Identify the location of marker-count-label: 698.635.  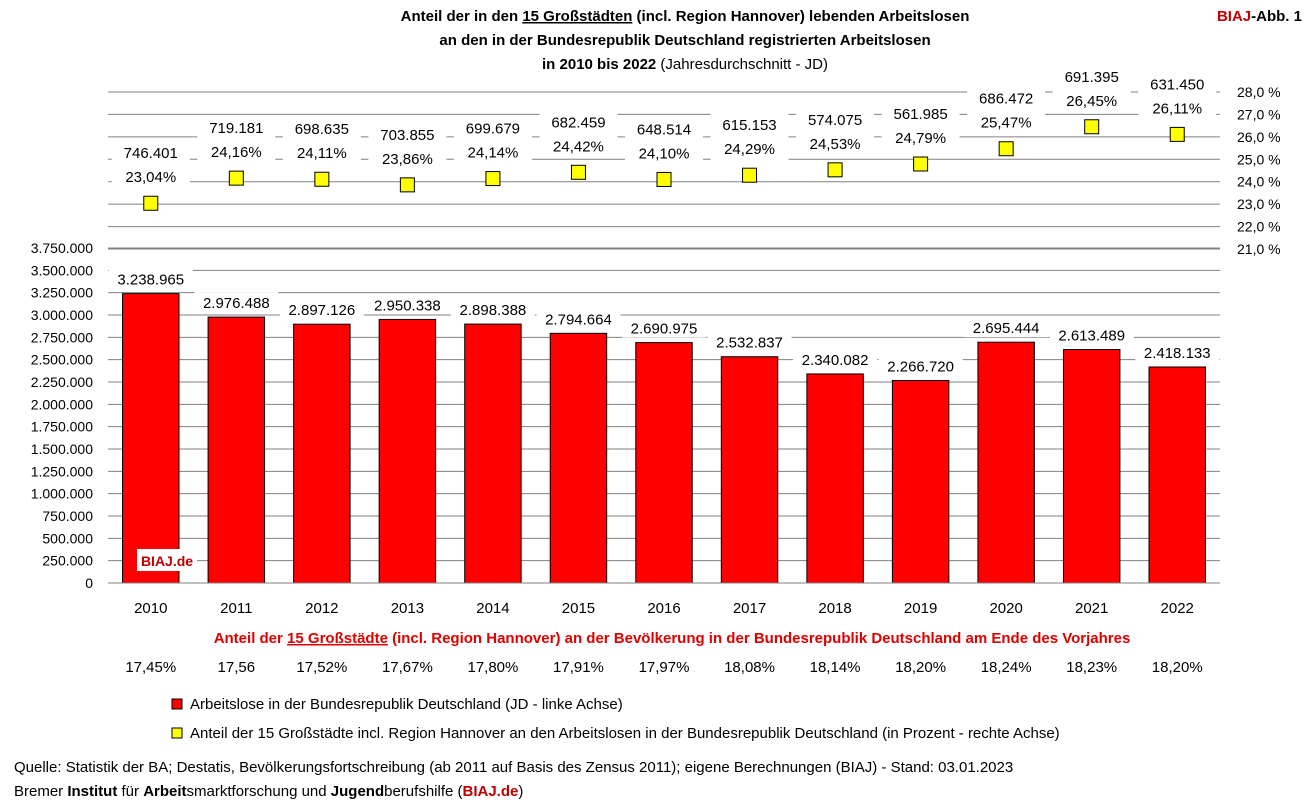
(322, 129).